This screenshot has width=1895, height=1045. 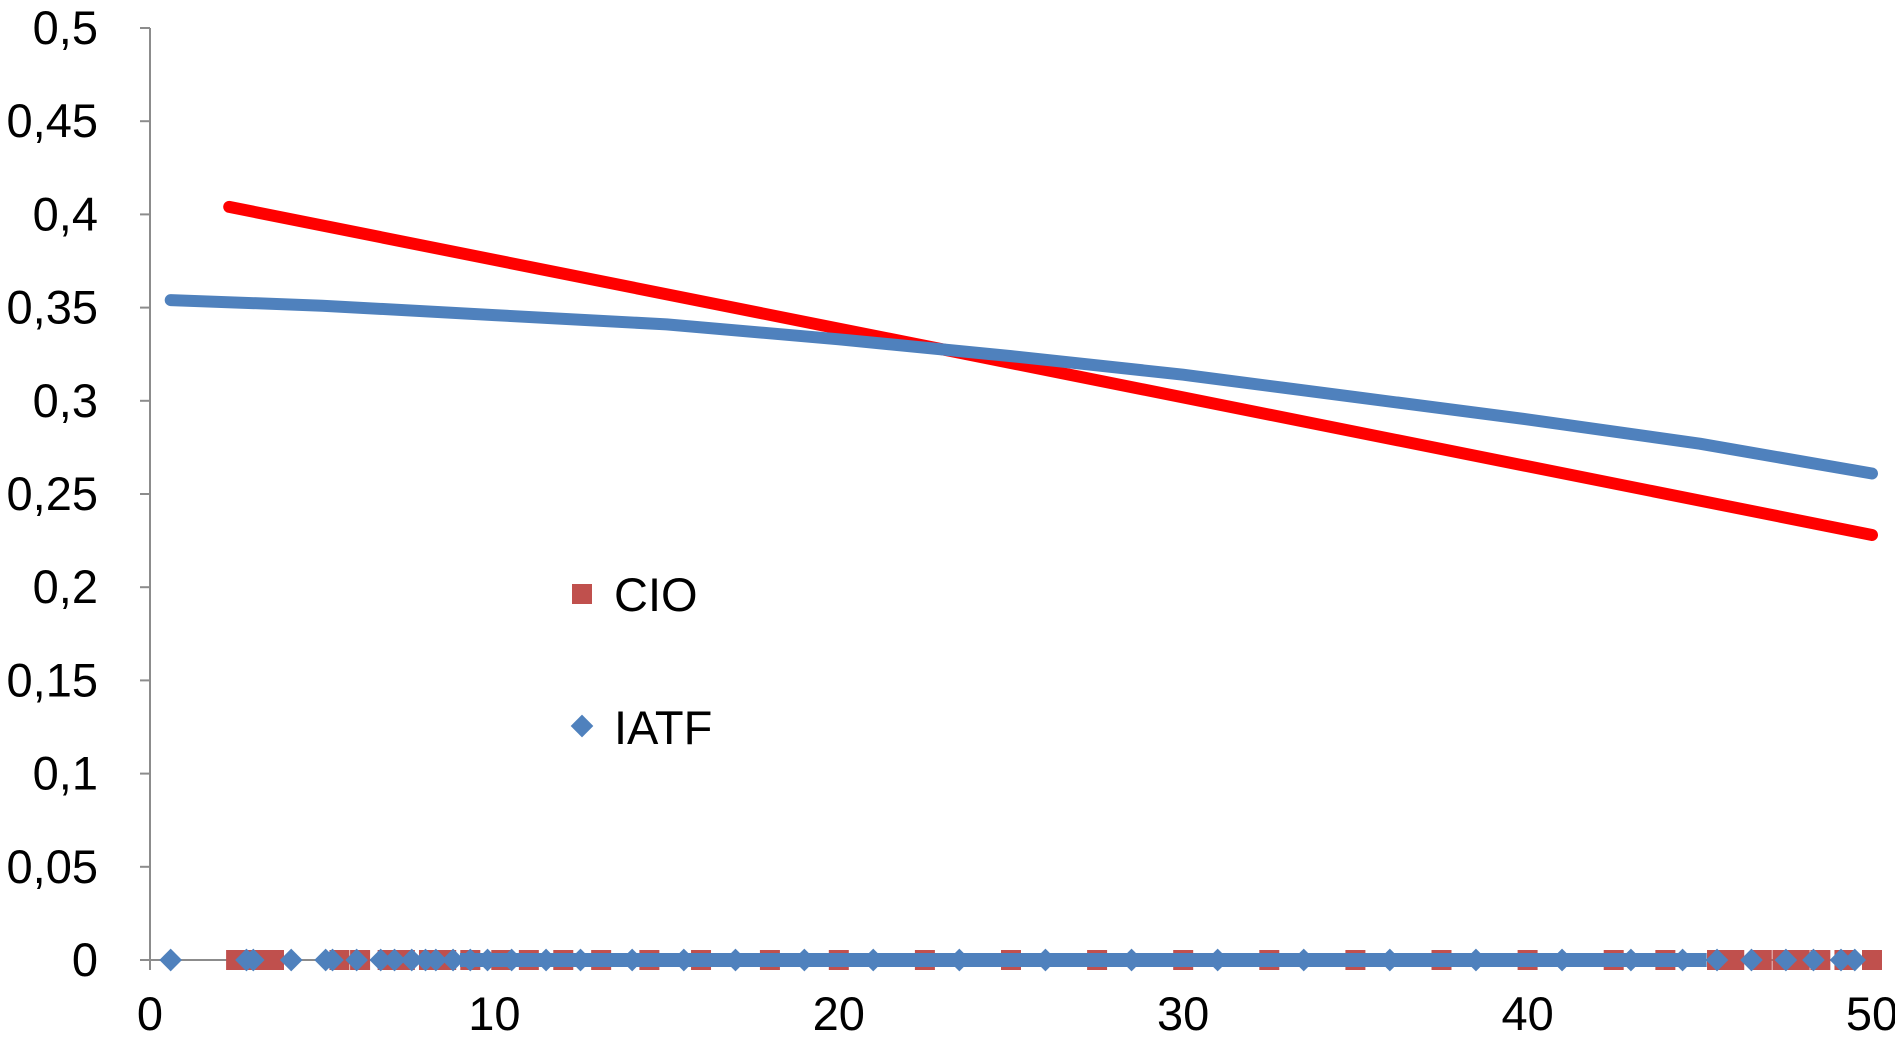 What do you see at coordinates (1527, 1013) in the screenshot?
I see `x-tick-label: 40` at bounding box center [1527, 1013].